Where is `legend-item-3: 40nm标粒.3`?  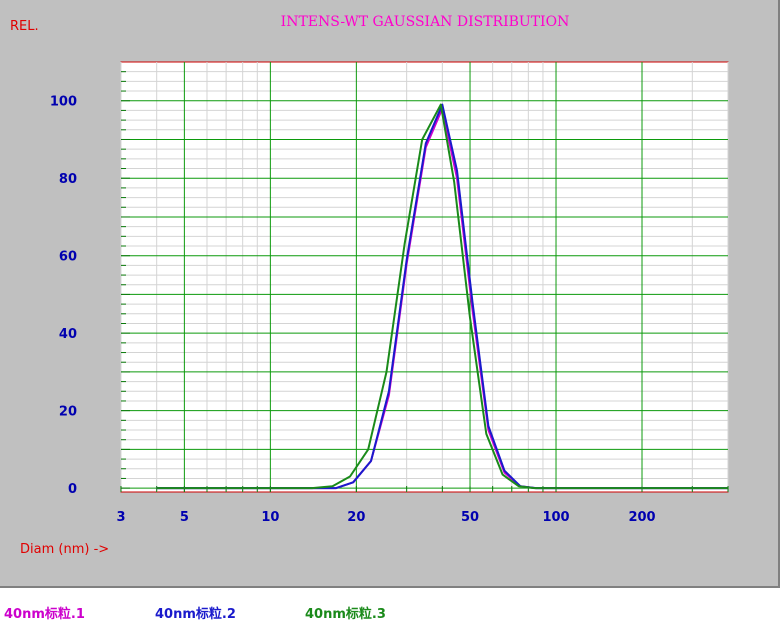 legend-item-3: 40nm标粒.3 is located at coordinates (345, 612).